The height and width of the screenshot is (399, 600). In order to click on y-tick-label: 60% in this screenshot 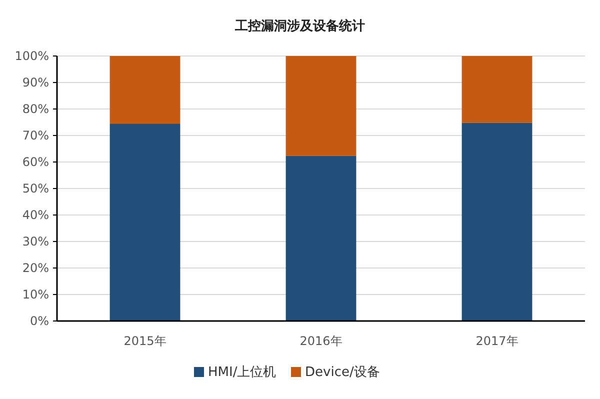, I will do `click(35, 162)`.